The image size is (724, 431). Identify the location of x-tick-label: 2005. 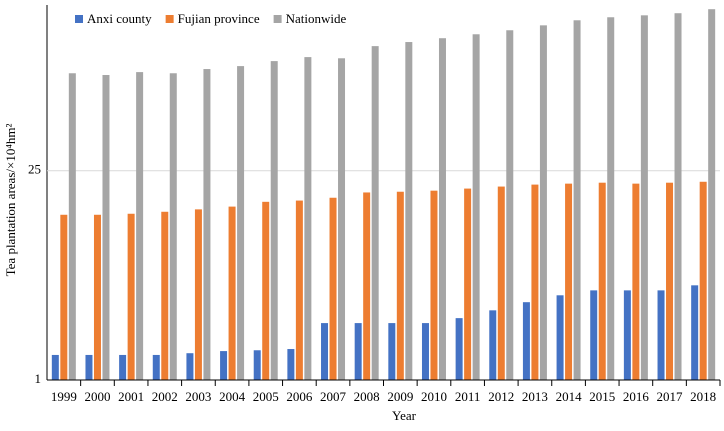
(266, 396).